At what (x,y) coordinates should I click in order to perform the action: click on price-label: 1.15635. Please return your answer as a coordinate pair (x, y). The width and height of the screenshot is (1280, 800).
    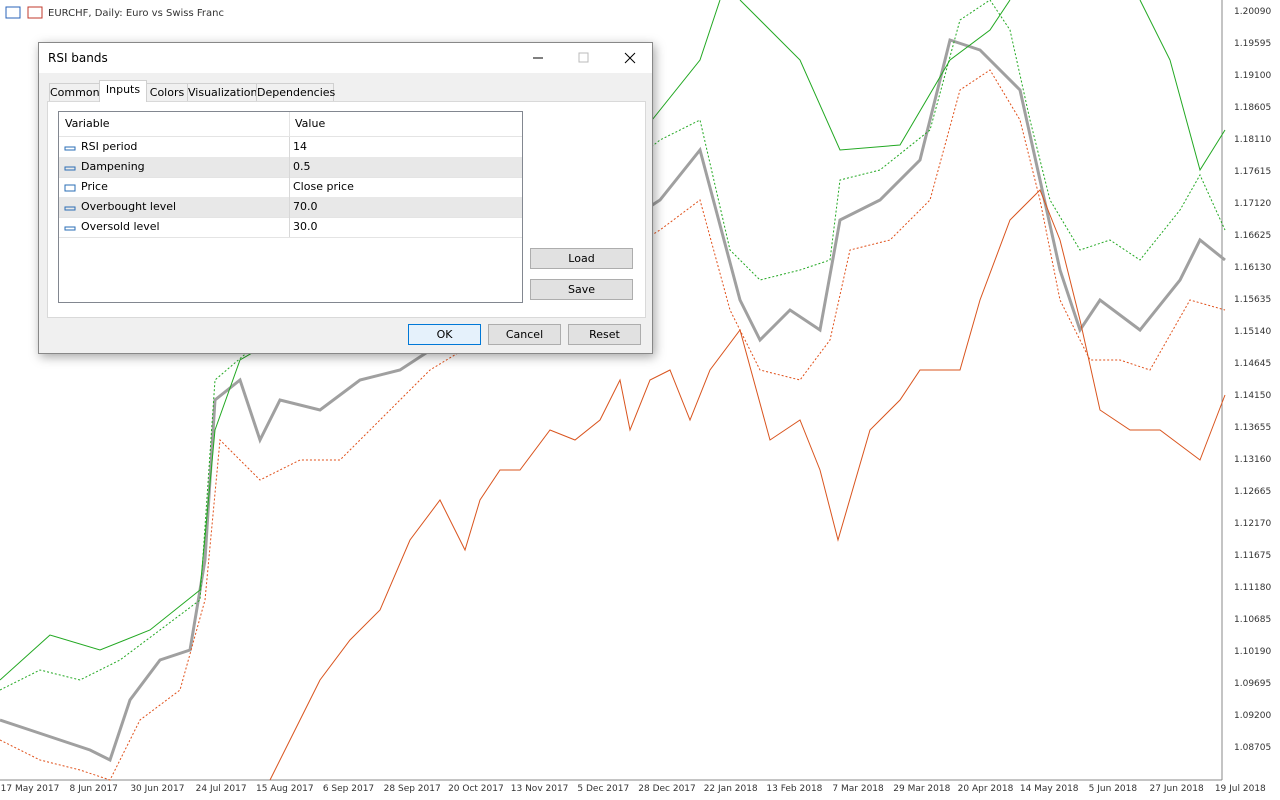
    Looking at the image, I should click on (1253, 300).